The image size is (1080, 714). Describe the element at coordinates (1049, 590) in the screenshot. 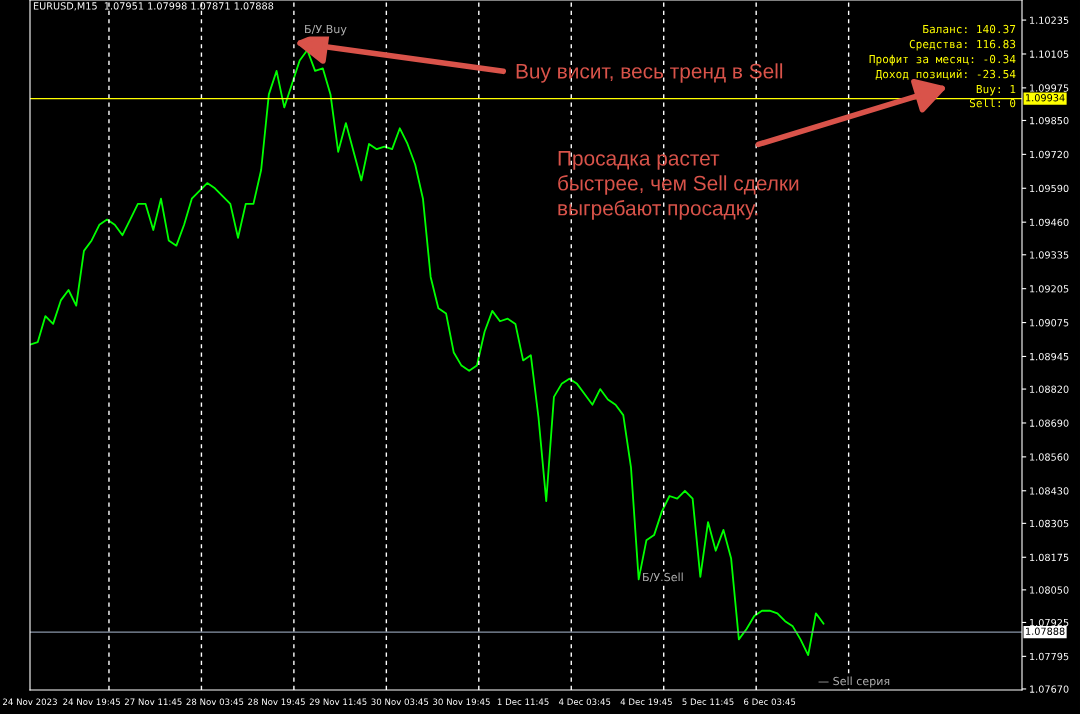

I see `y-tick-label: 1.08050` at that location.